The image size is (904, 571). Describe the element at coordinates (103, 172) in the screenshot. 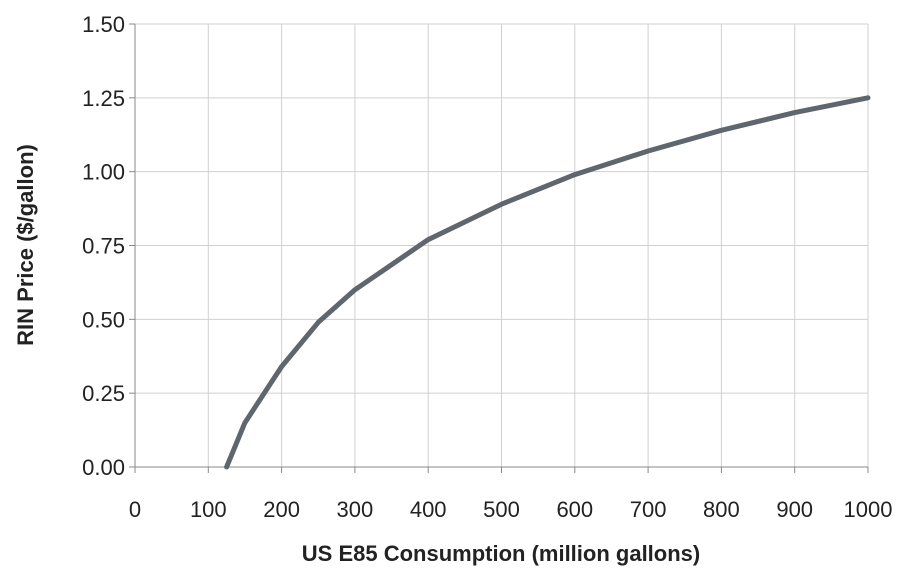

I see `y-tick-label: 1.00` at that location.